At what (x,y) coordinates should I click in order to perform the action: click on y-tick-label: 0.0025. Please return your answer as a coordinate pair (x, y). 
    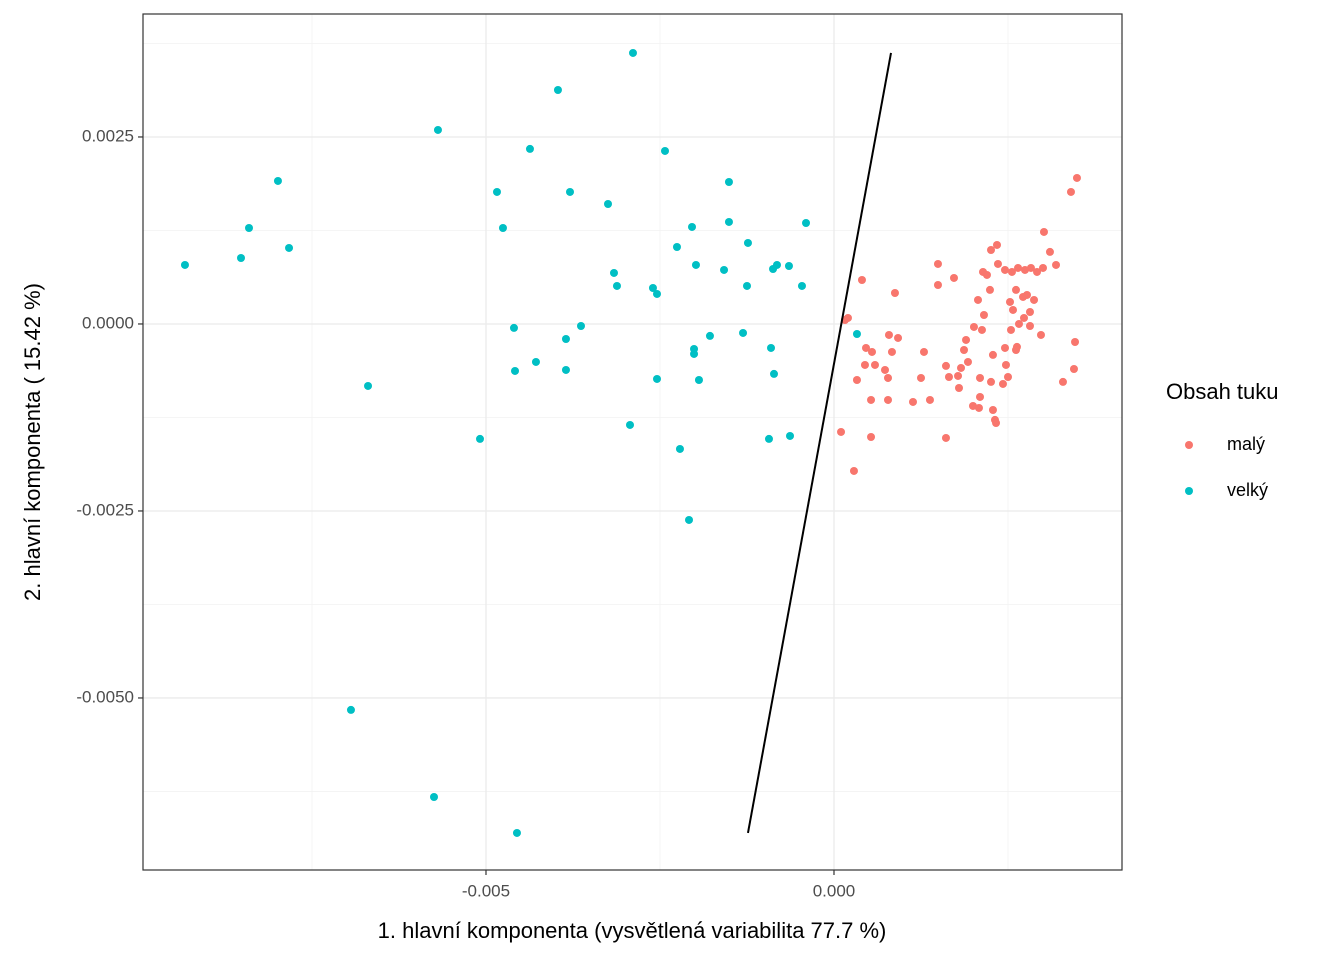
    Looking at the image, I should click on (108, 135).